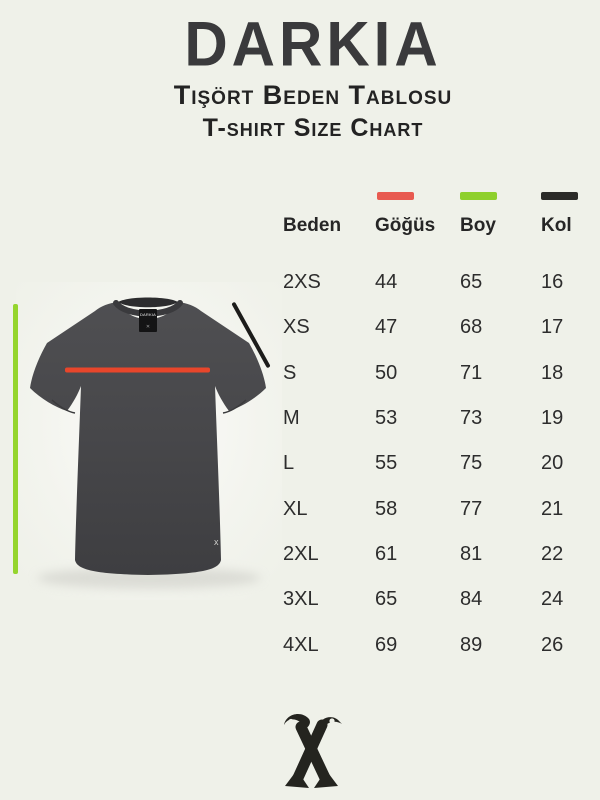 The width and height of the screenshot is (600, 800). I want to click on right-sleeve-seam, so click(234, 406).